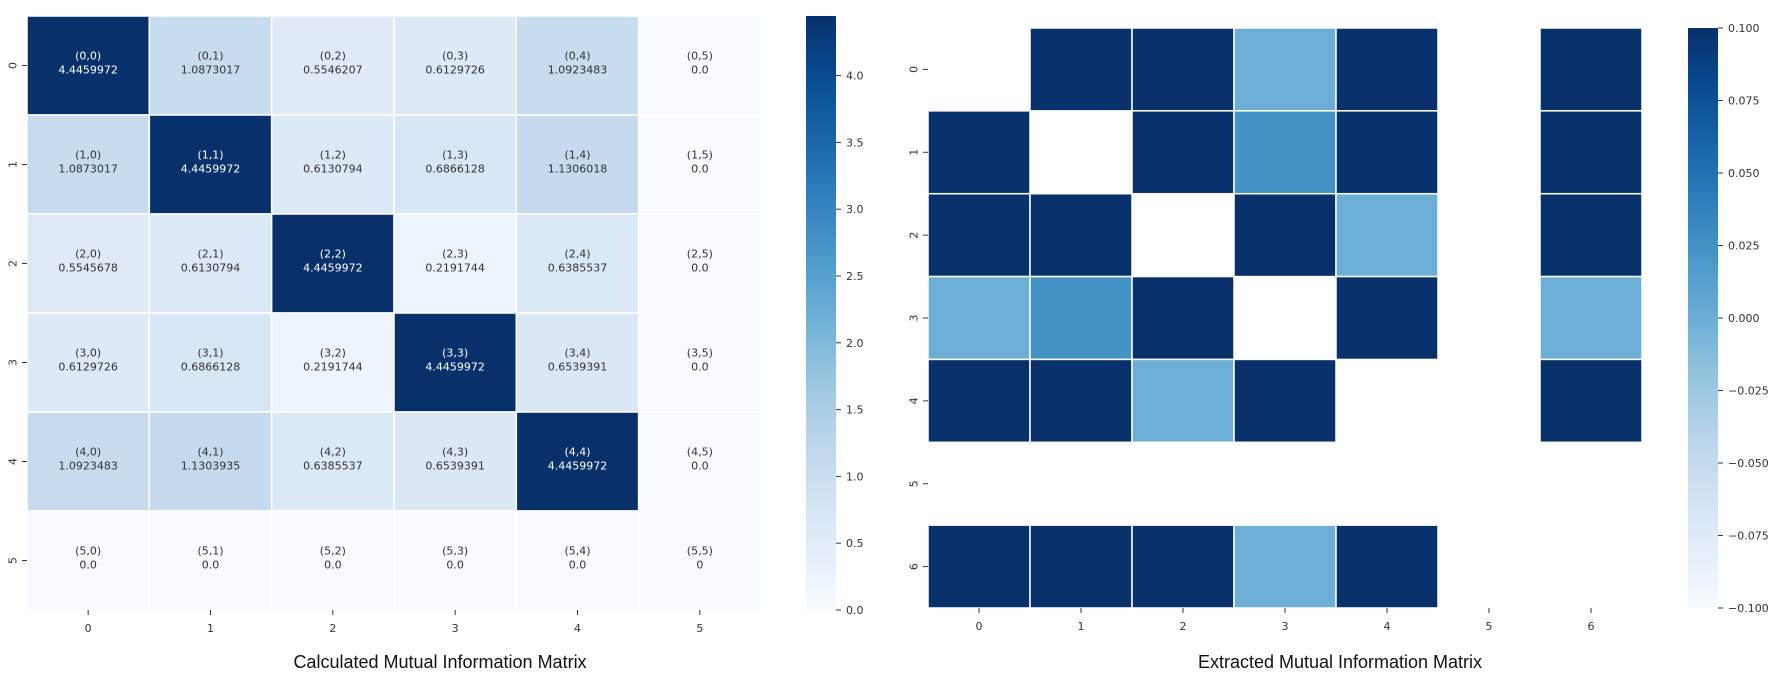  Describe the element at coordinates (855, 142) in the screenshot. I see `colorbar-tick-label: 3.5` at that location.